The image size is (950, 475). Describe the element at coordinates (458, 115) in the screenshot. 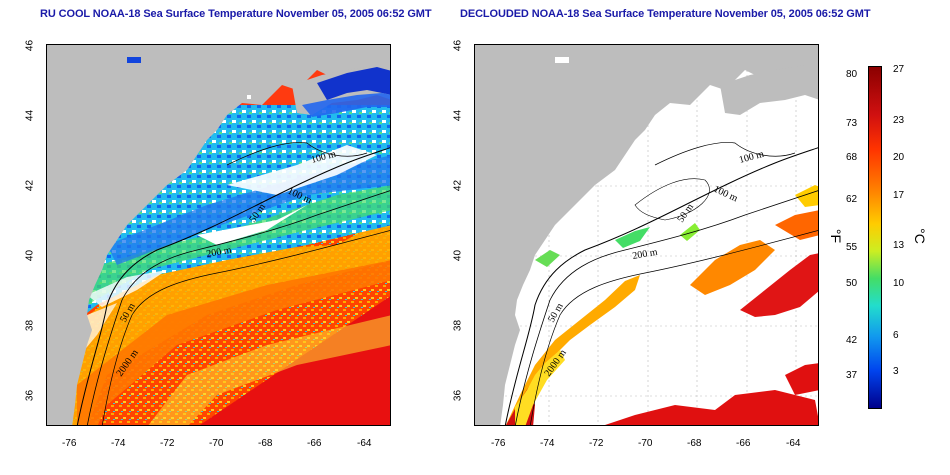

I see `right-lat-tick-44: 44` at that location.